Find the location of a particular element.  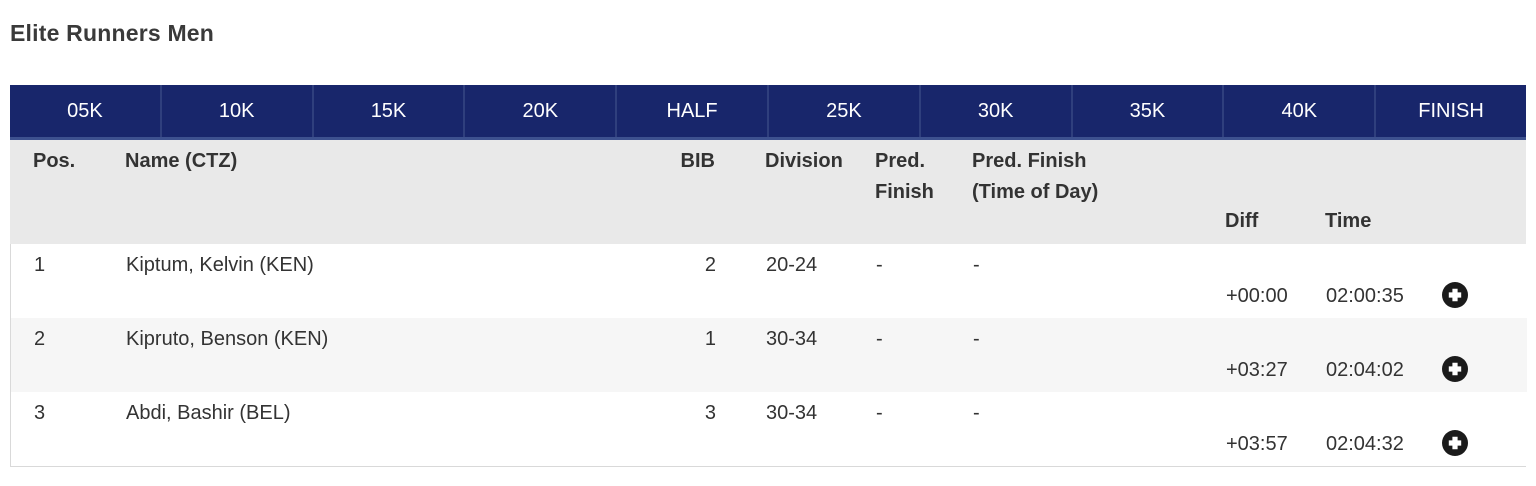

runner-division: 20-24 is located at coordinates (792, 265).